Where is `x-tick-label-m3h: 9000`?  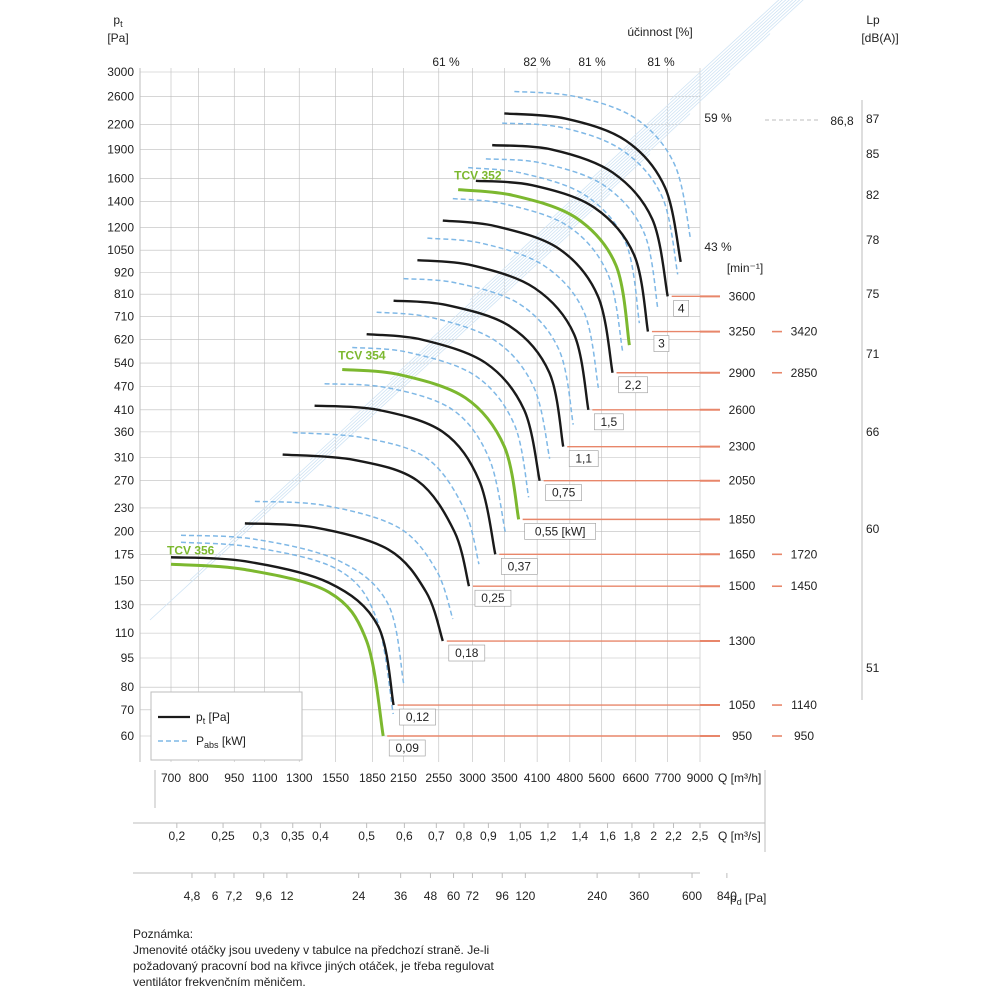
x-tick-label-m3h: 9000 is located at coordinates (700, 778).